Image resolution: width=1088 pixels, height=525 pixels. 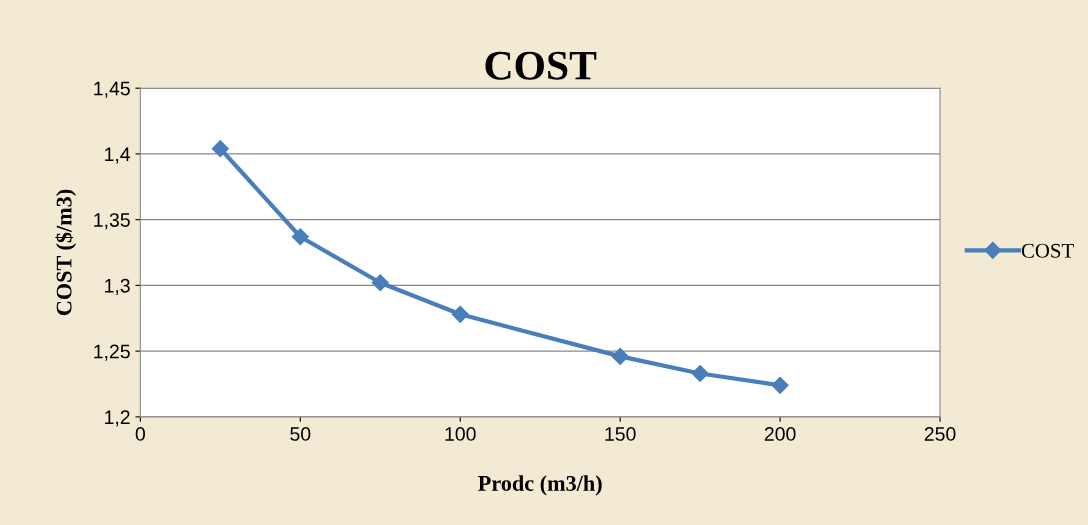 What do you see at coordinates (140, 434) in the screenshot?
I see `x-tick-label: 0` at bounding box center [140, 434].